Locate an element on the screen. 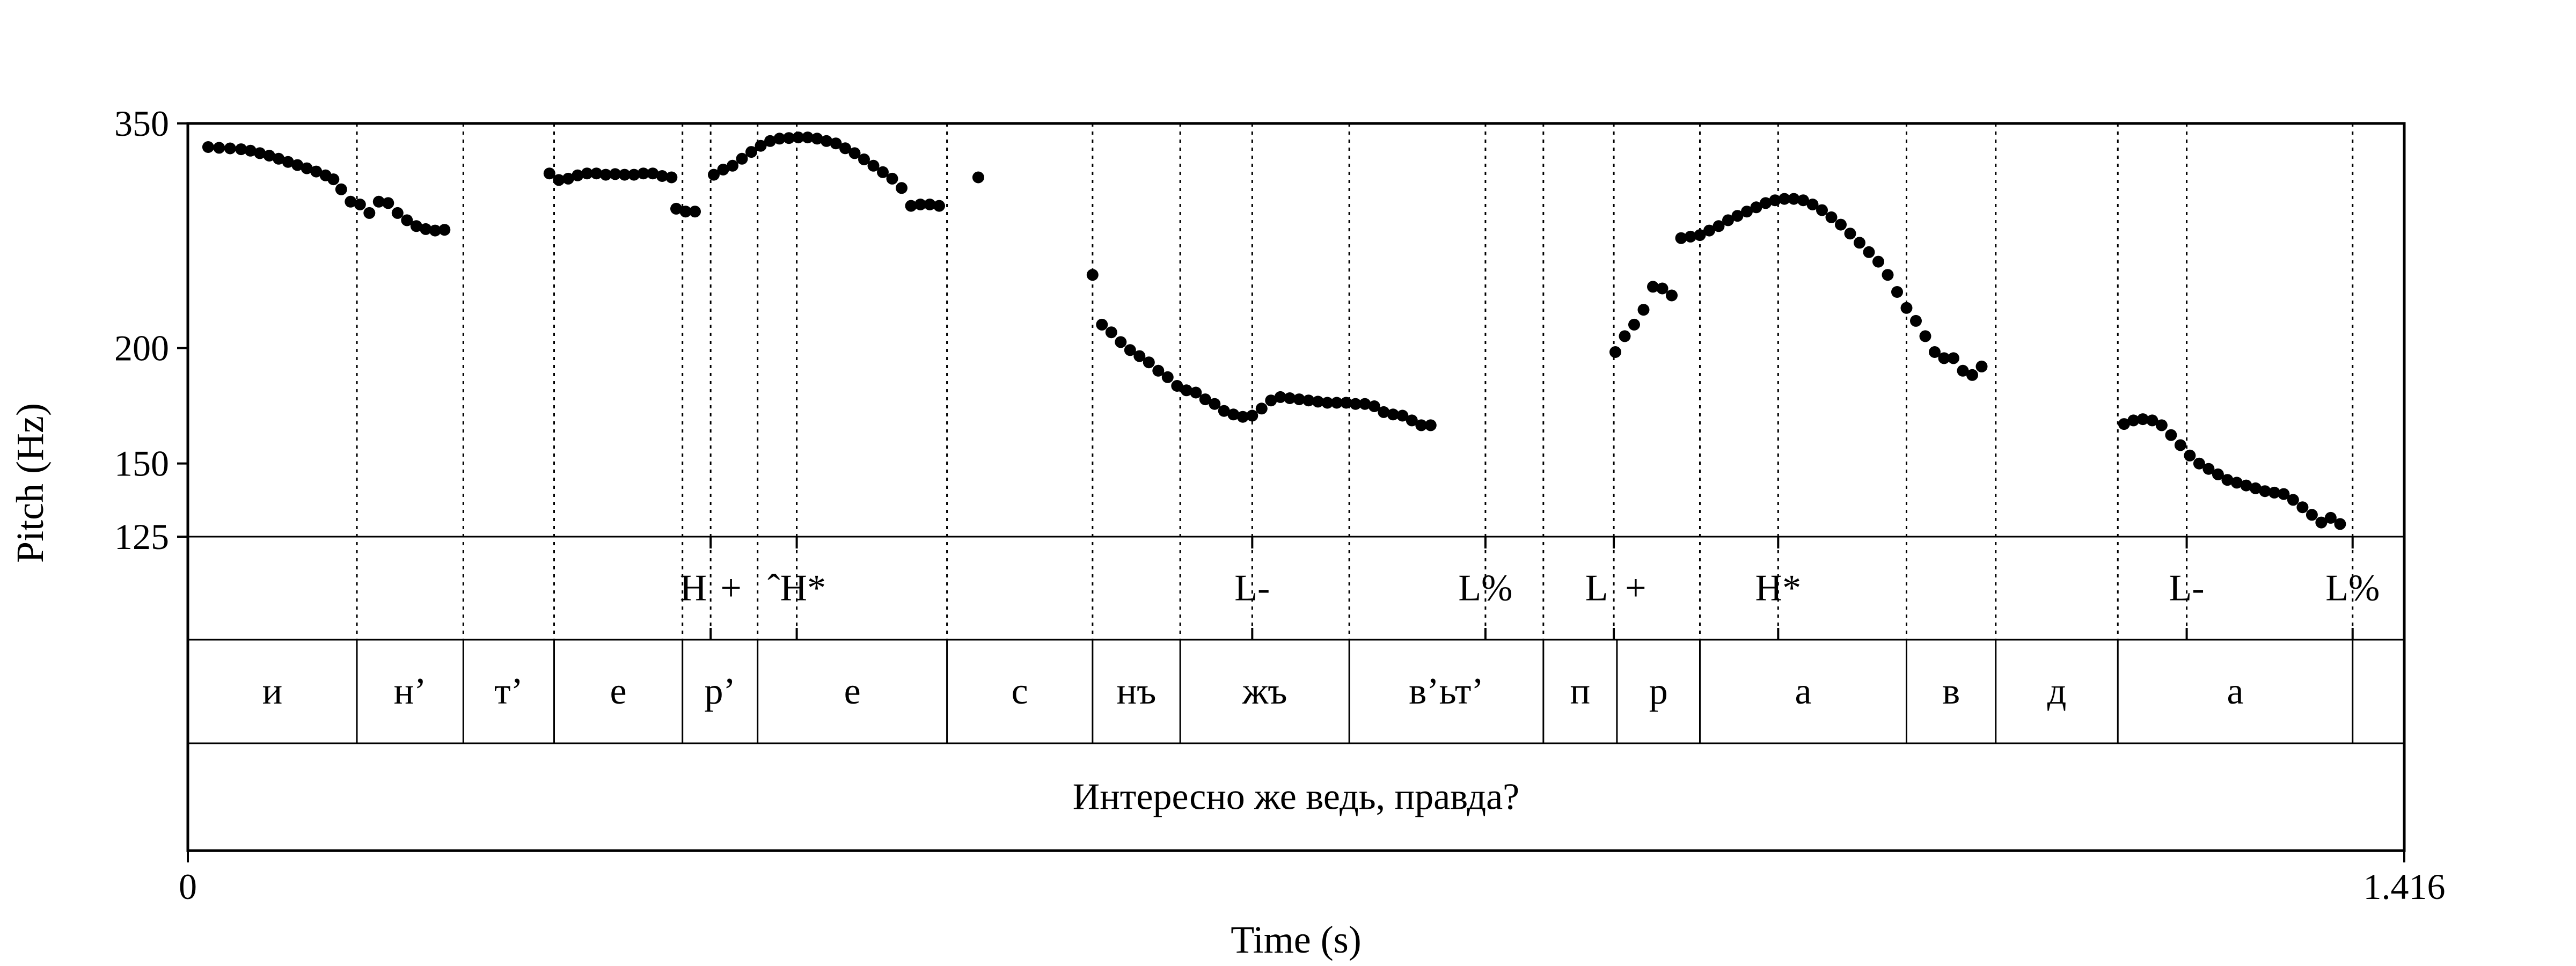 The height and width of the screenshot is (966, 2576). segment-tier: и н’ т’ е р’ е с нъ жъ в’ьт’ п р а в д а is located at coordinates (1308, 691).